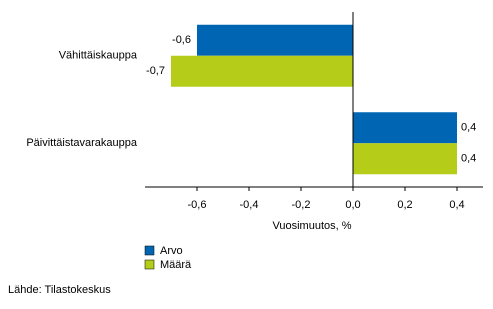 Image resolution: width=493 pixels, height=309 pixels. What do you see at coordinates (82, 143) in the screenshot?
I see `category-label: Päivittäistavarakauppa` at bounding box center [82, 143].